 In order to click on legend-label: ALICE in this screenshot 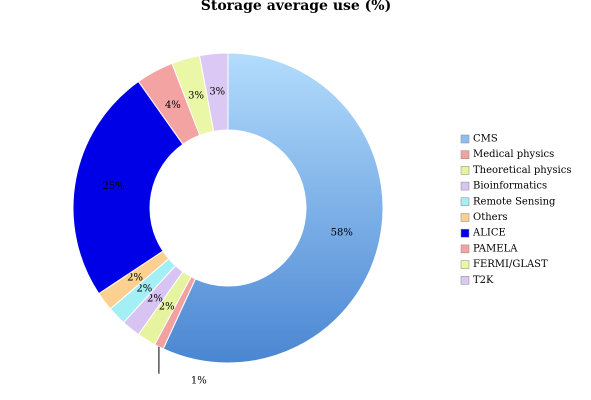, I will do `click(489, 233)`.